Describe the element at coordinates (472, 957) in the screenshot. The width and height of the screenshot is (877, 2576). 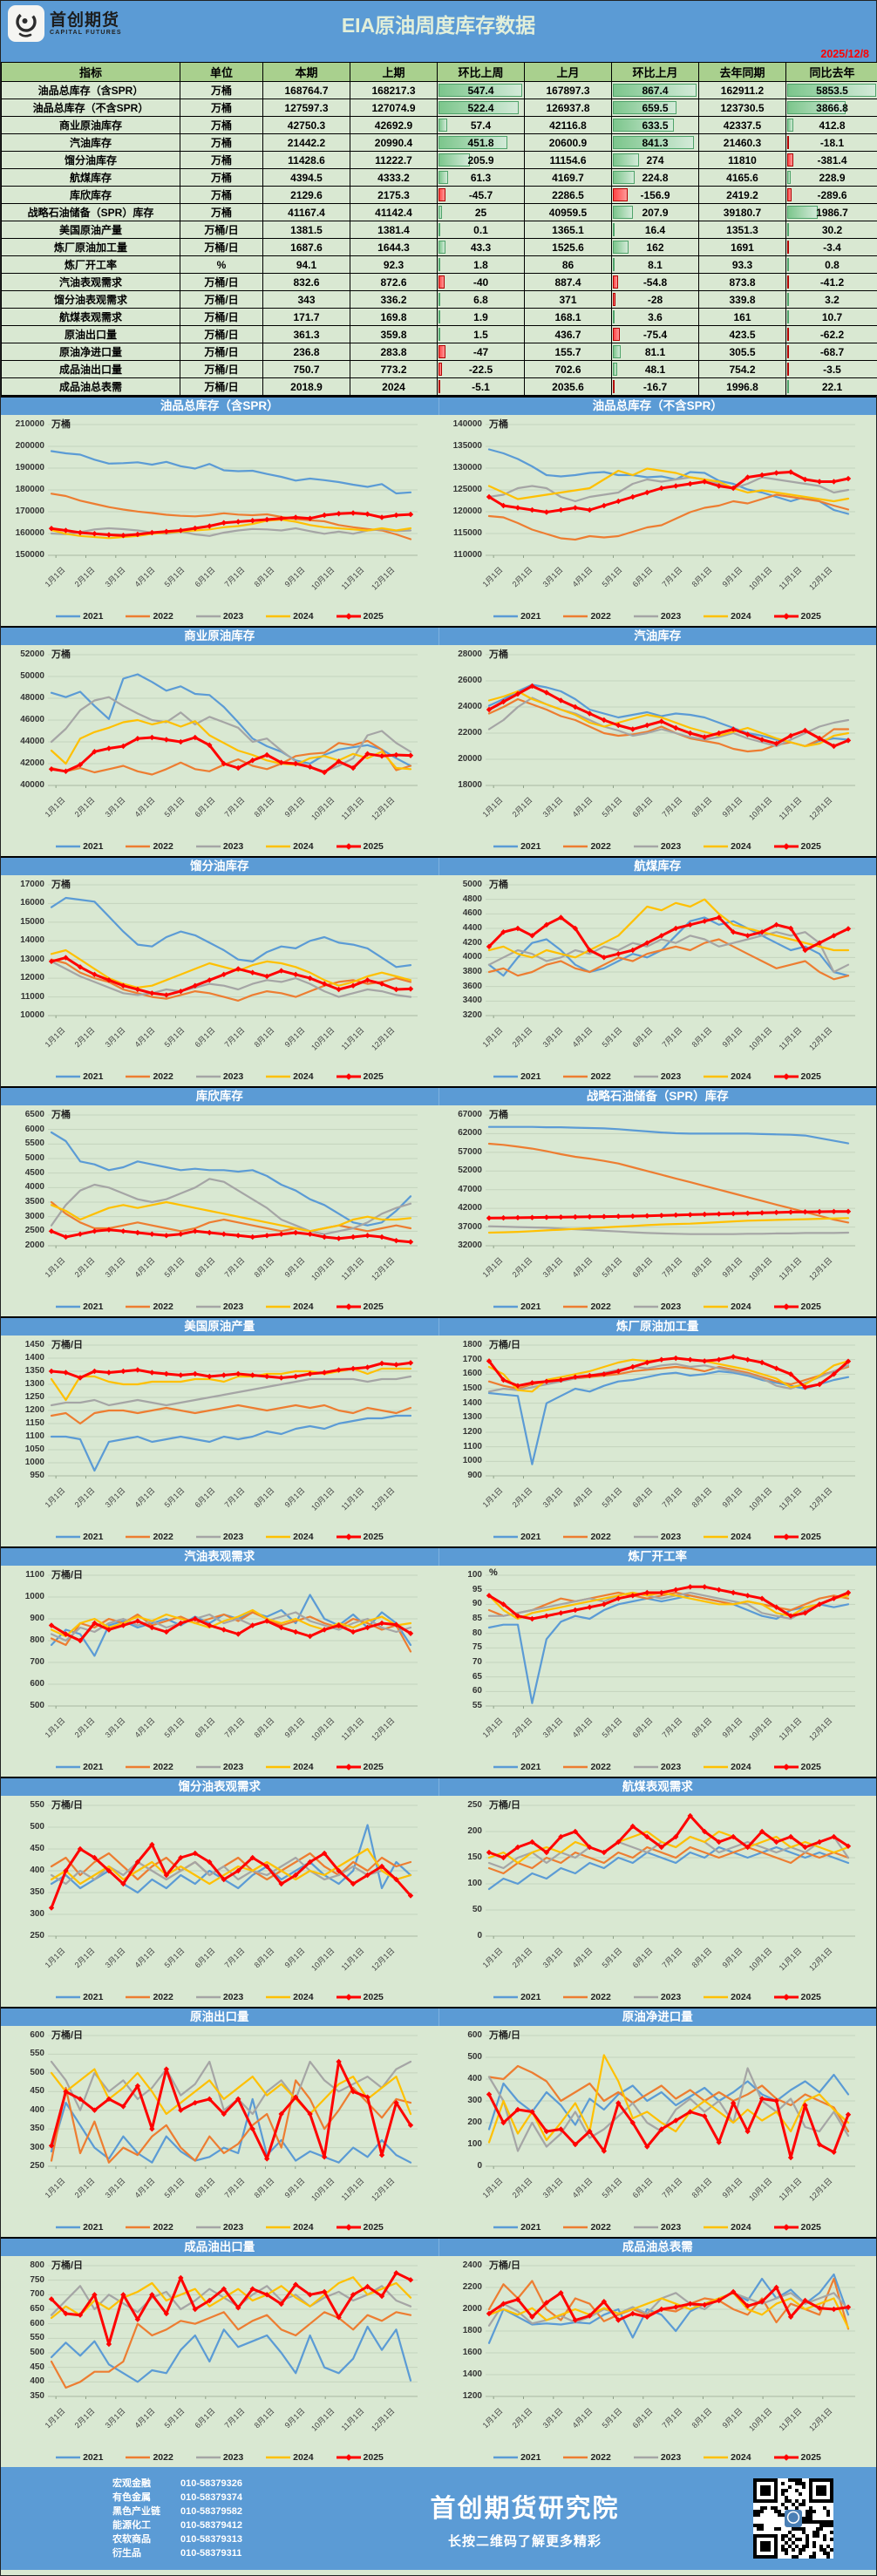
I see `y-tick-label: 4000` at that location.